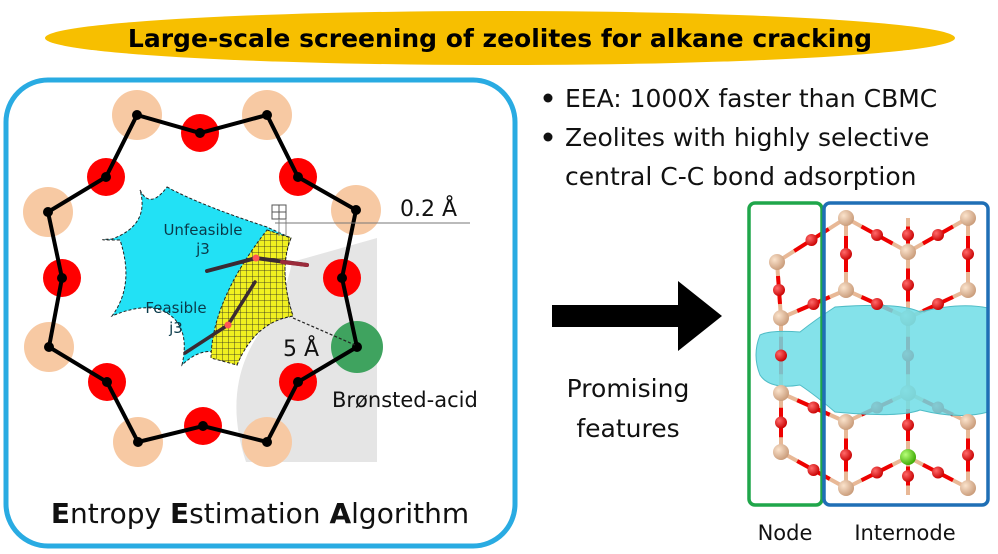 The image size is (998, 554). Describe the element at coordinates (252, 297) in the screenshot. I see `feasible-region` at that location.